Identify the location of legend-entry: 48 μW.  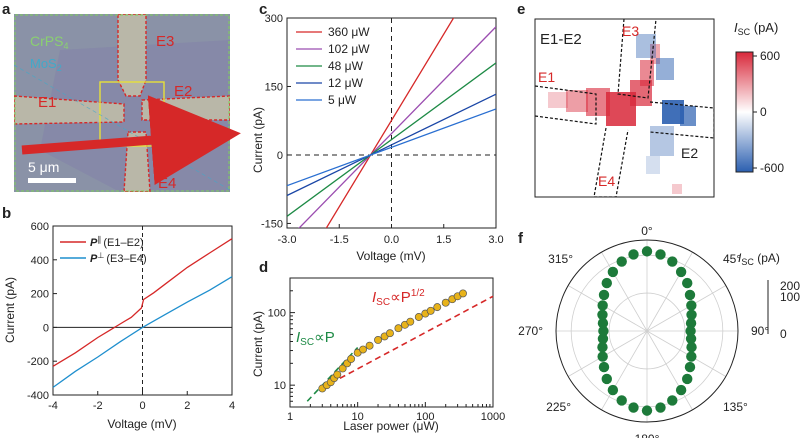
(346, 66).